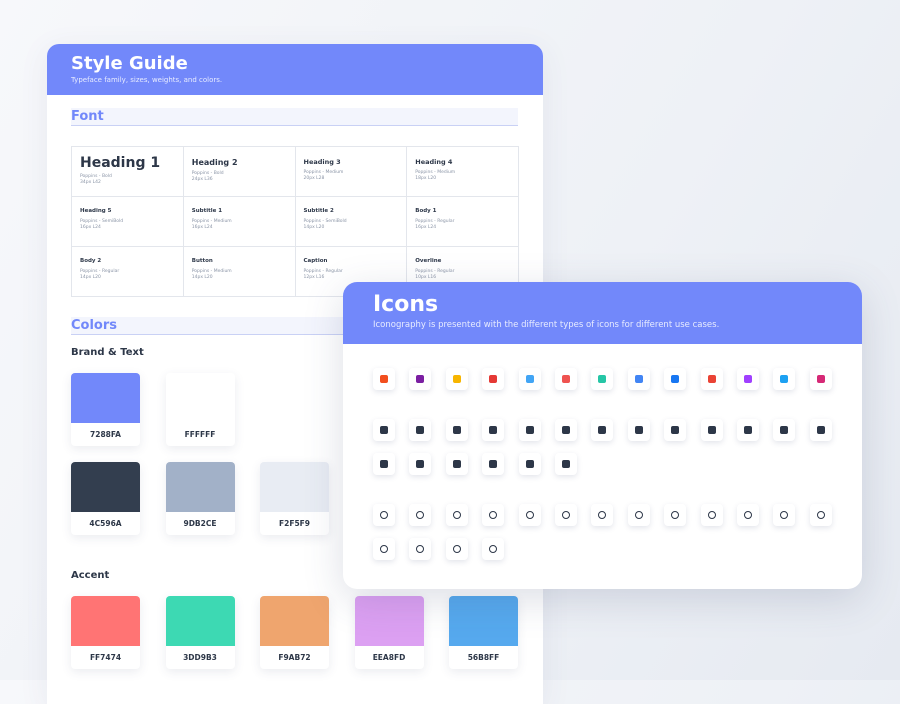 This screenshot has height=704, width=900. Describe the element at coordinates (129, 63) in the screenshot. I see `card-title: Style Guide` at that location.